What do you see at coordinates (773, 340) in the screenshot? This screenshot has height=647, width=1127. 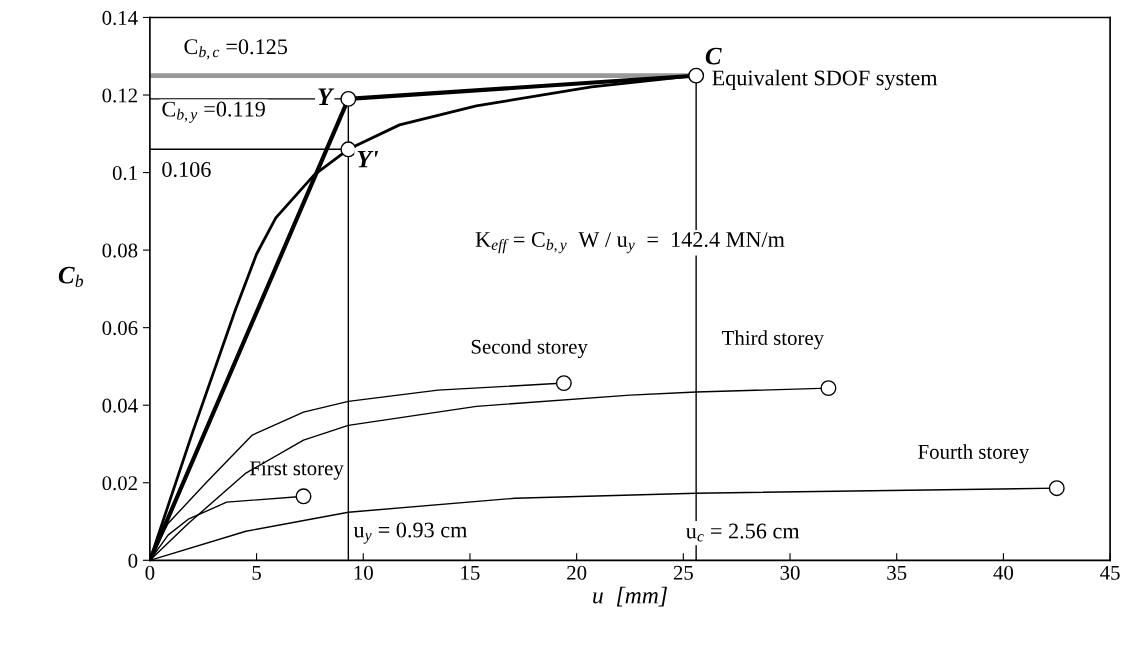 I see `series-label: Third storey` at bounding box center [773, 340].